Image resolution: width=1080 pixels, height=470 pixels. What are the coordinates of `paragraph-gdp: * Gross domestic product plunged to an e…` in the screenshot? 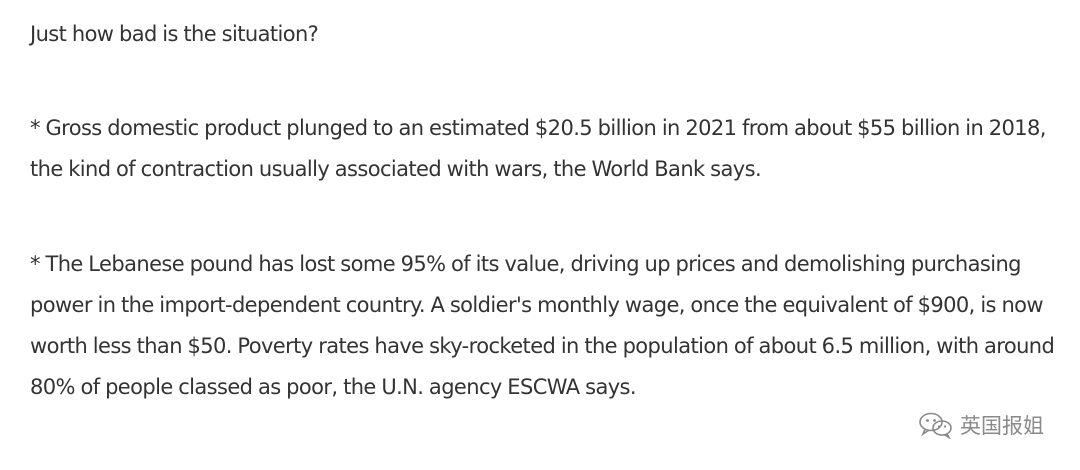 It's located at (538, 148).